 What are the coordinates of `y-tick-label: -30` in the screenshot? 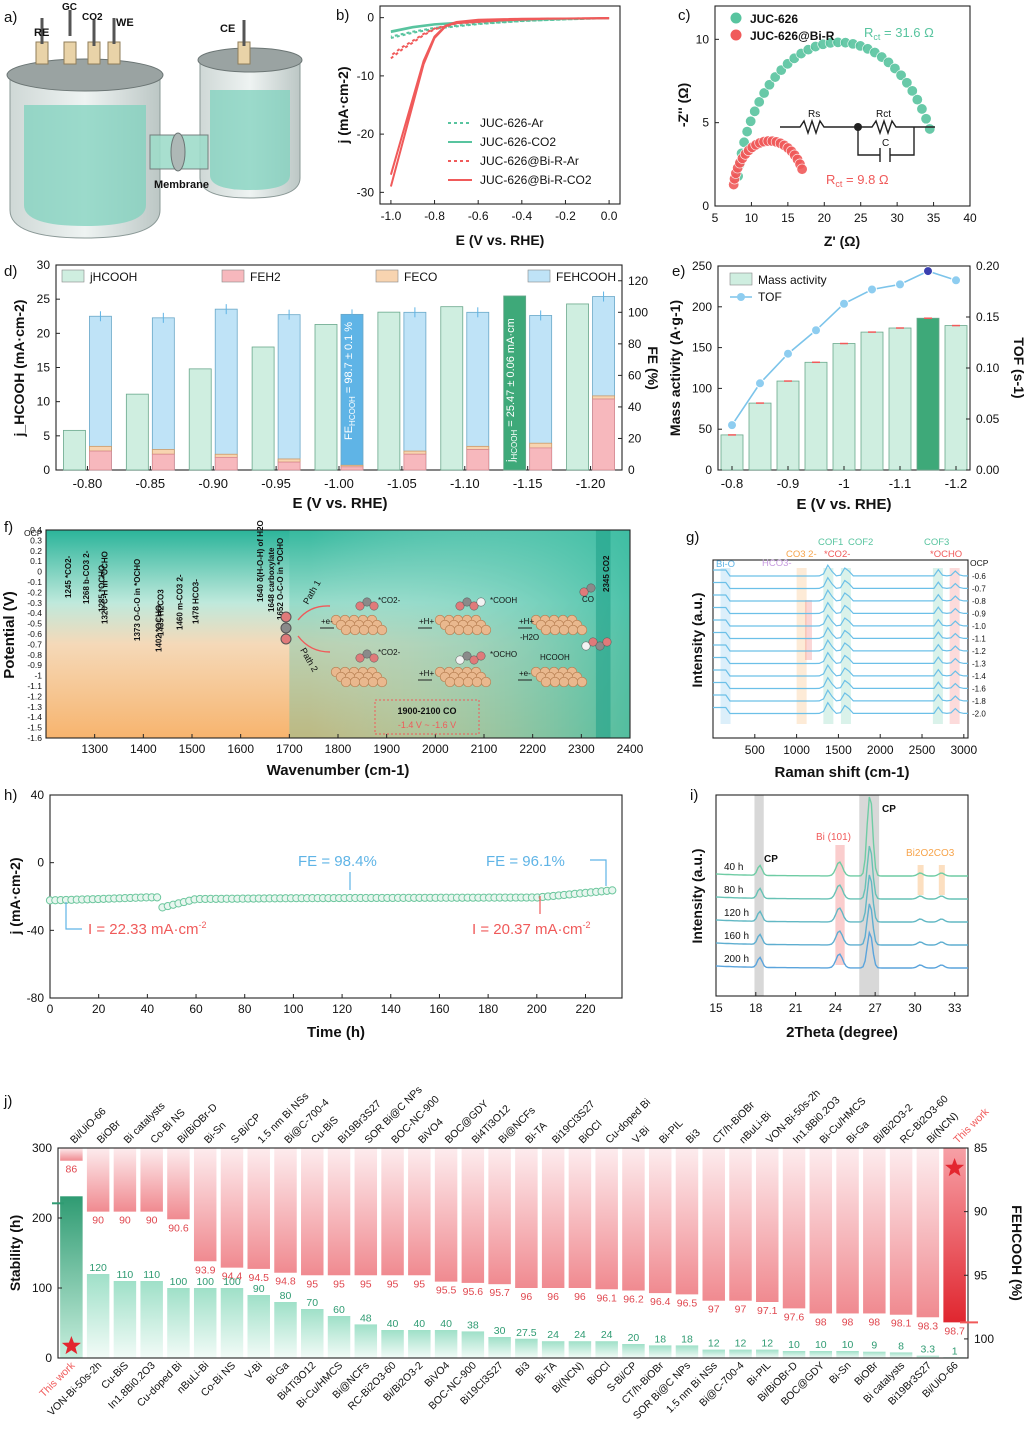 It's located at (366, 192).